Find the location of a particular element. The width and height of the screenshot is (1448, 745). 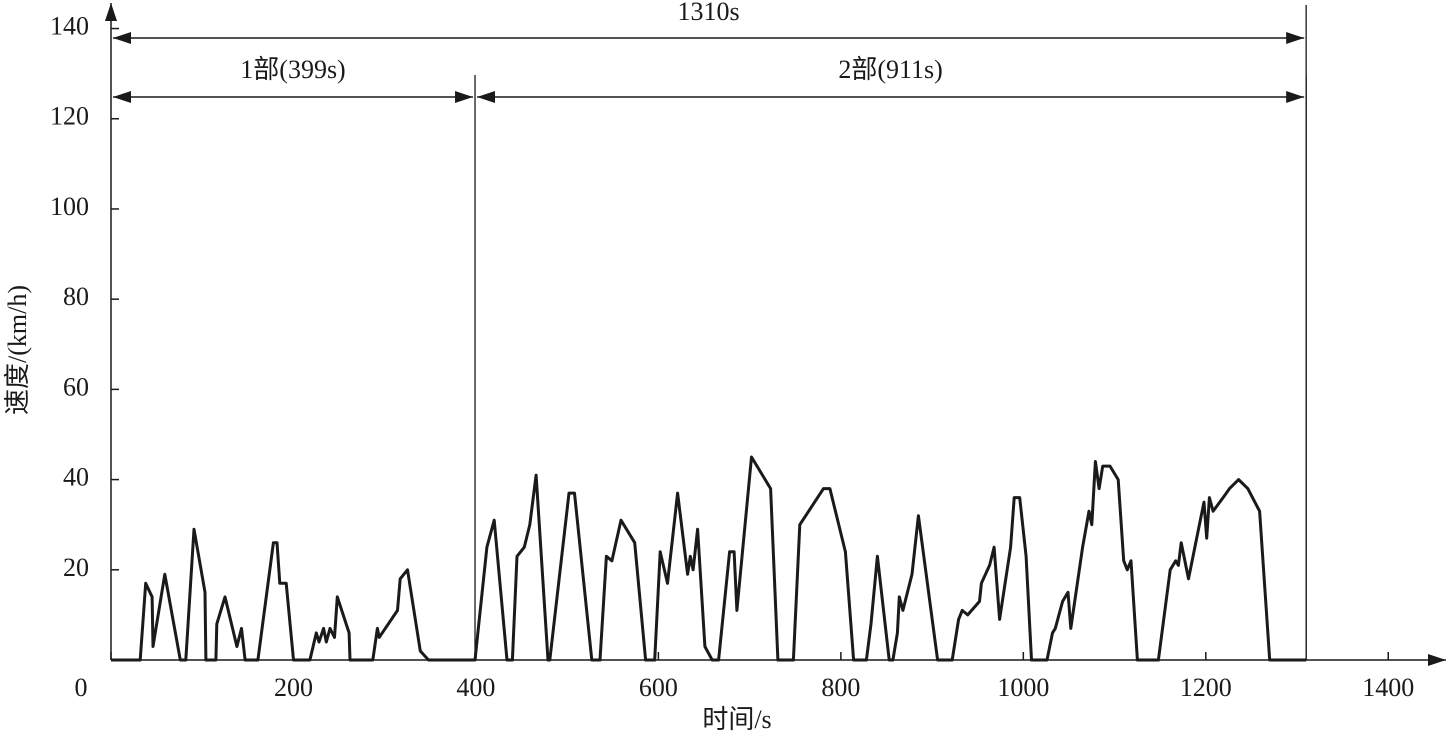

span-label: 2部(911s) is located at coordinates (890, 69).